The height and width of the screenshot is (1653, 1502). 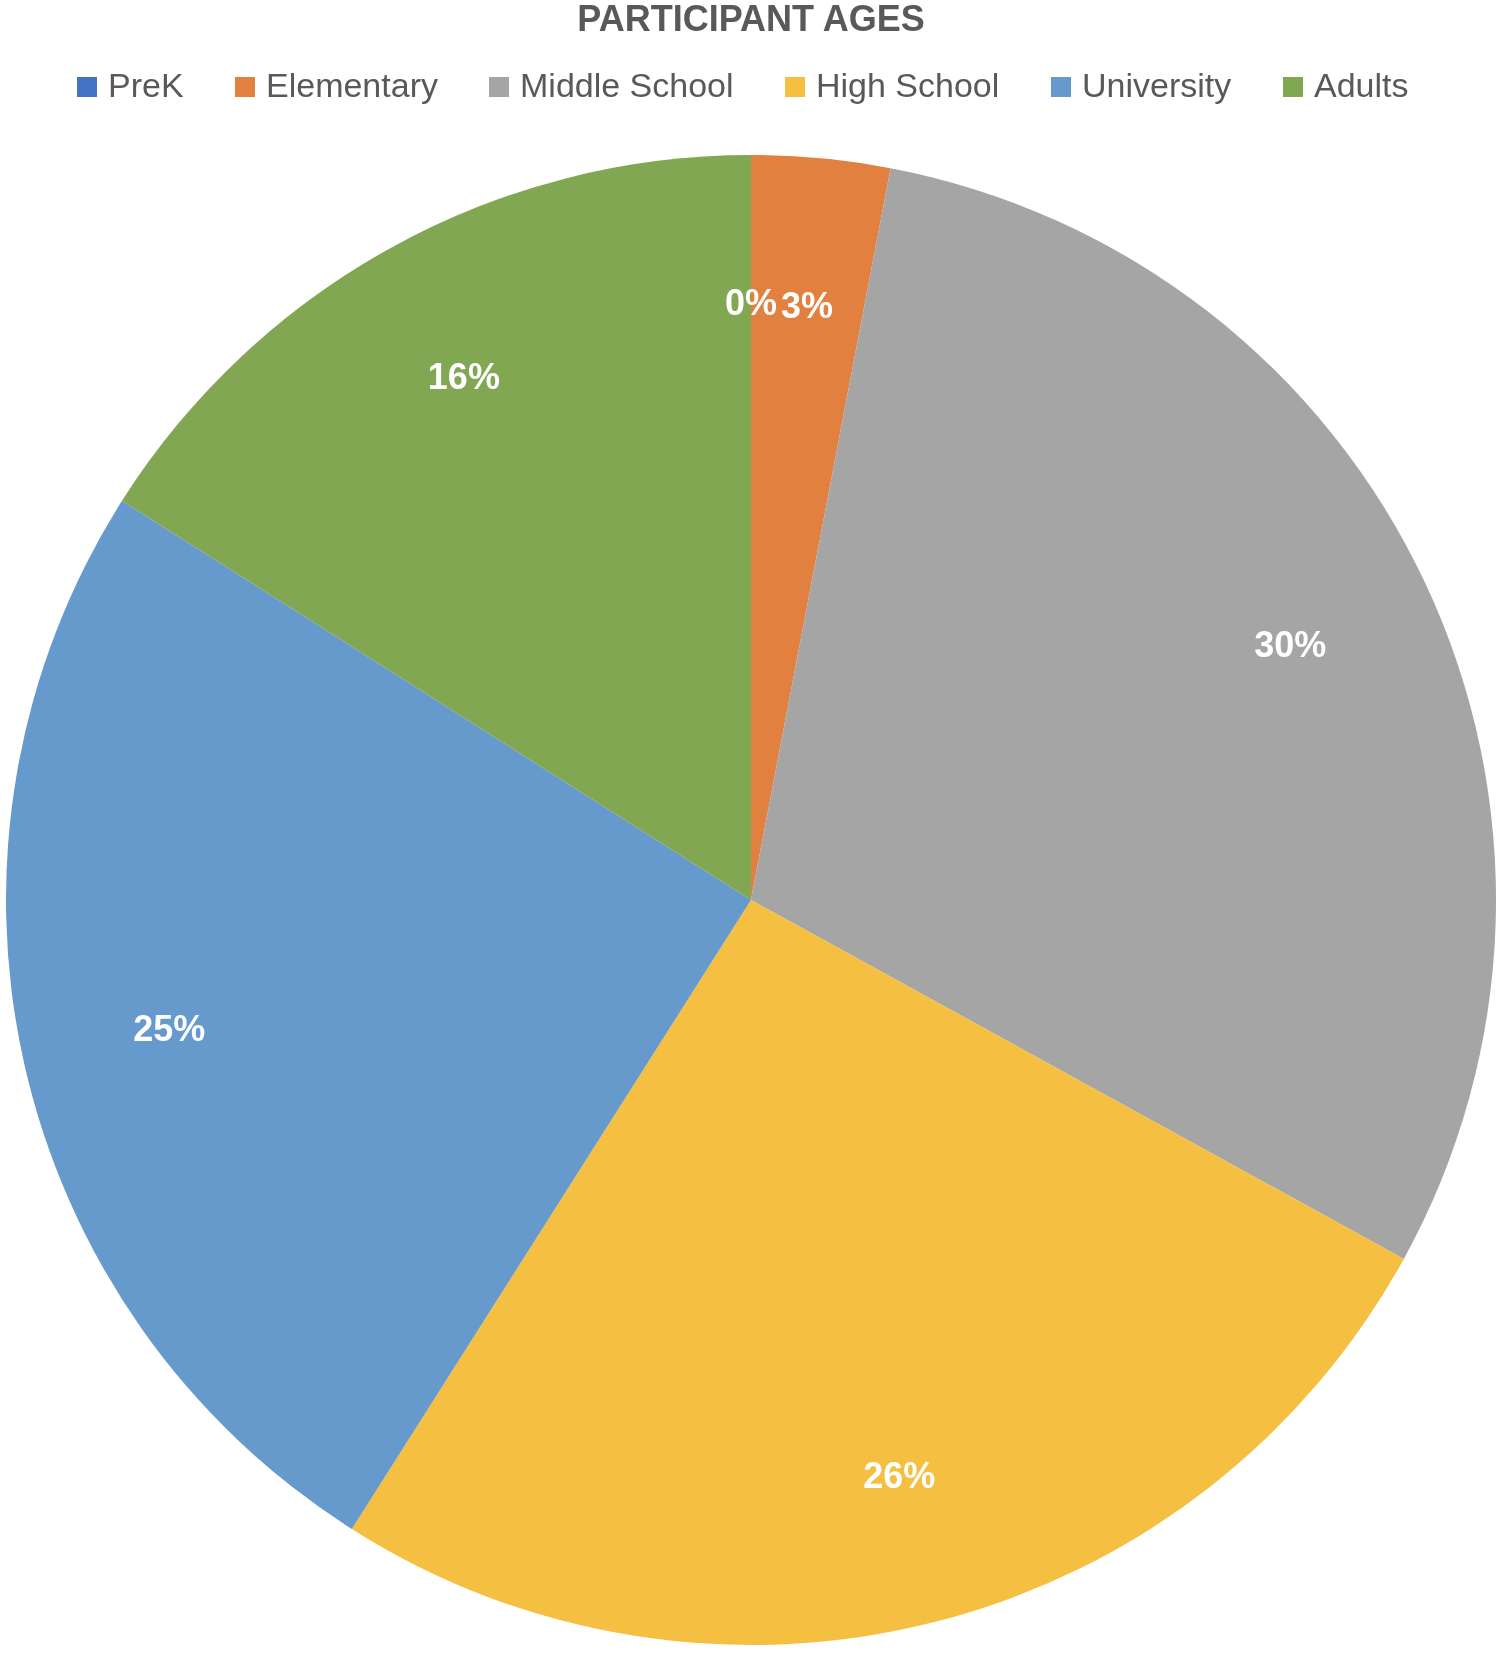 I want to click on data-label: 3%, so click(x=807, y=305).